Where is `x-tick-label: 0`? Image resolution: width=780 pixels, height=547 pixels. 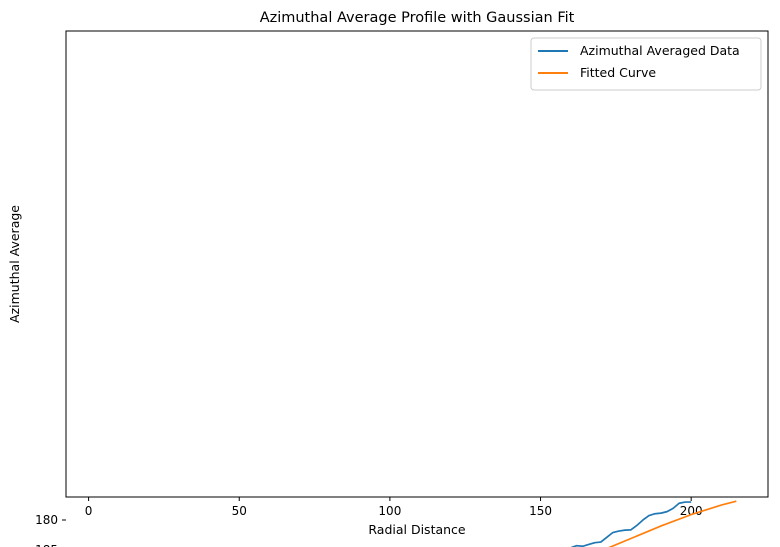
x-tick-label: 0 is located at coordinates (89, 511).